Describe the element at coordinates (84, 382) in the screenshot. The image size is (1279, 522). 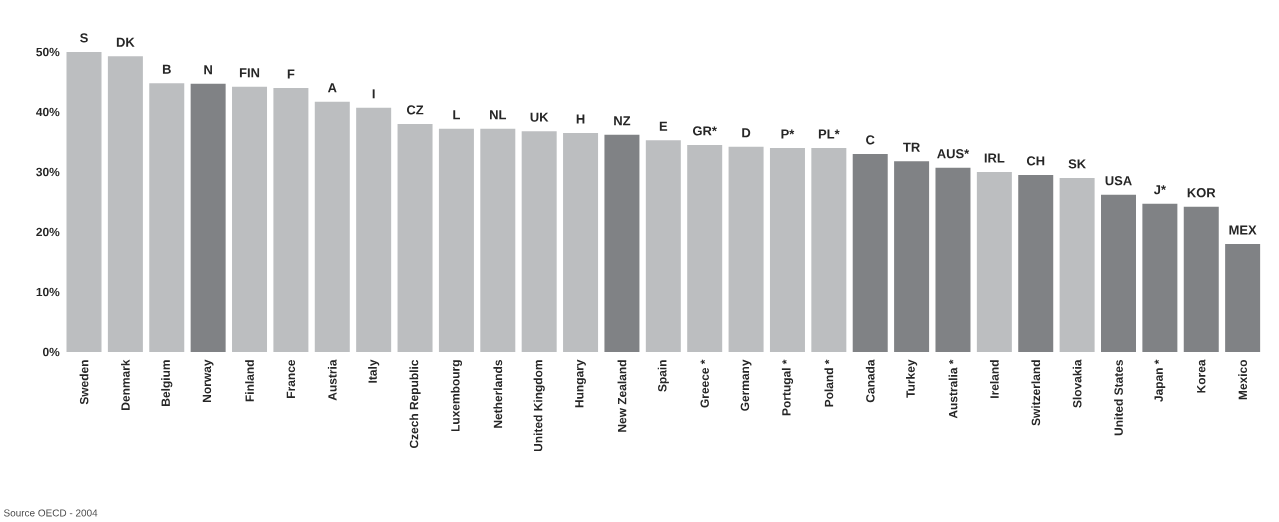
I see `x-tick-label: Sweden` at that location.